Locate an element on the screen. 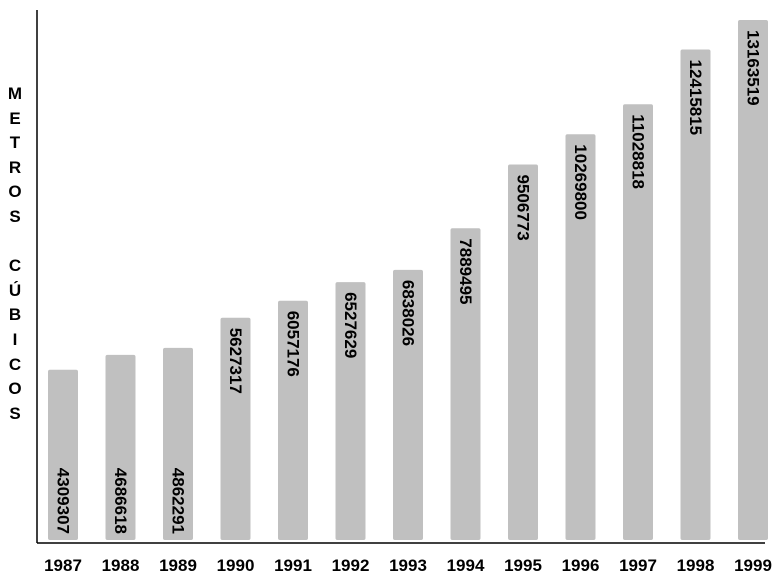 This screenshot has height=582, width=772. value-label-1990: 5627317 is located at coordinates (235, 361).